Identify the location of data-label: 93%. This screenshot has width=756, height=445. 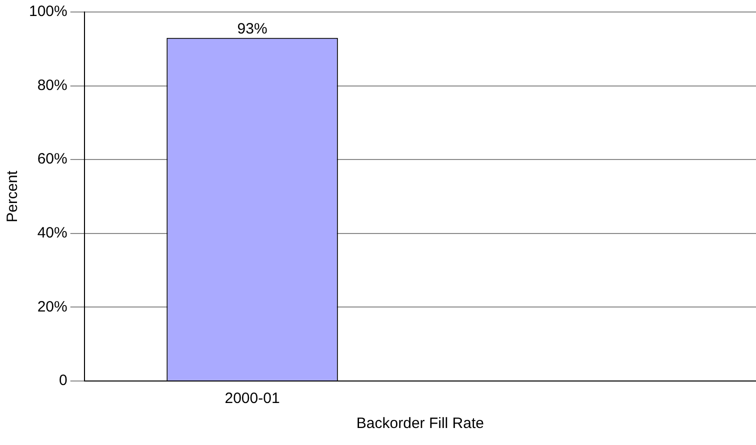
(252, 29).